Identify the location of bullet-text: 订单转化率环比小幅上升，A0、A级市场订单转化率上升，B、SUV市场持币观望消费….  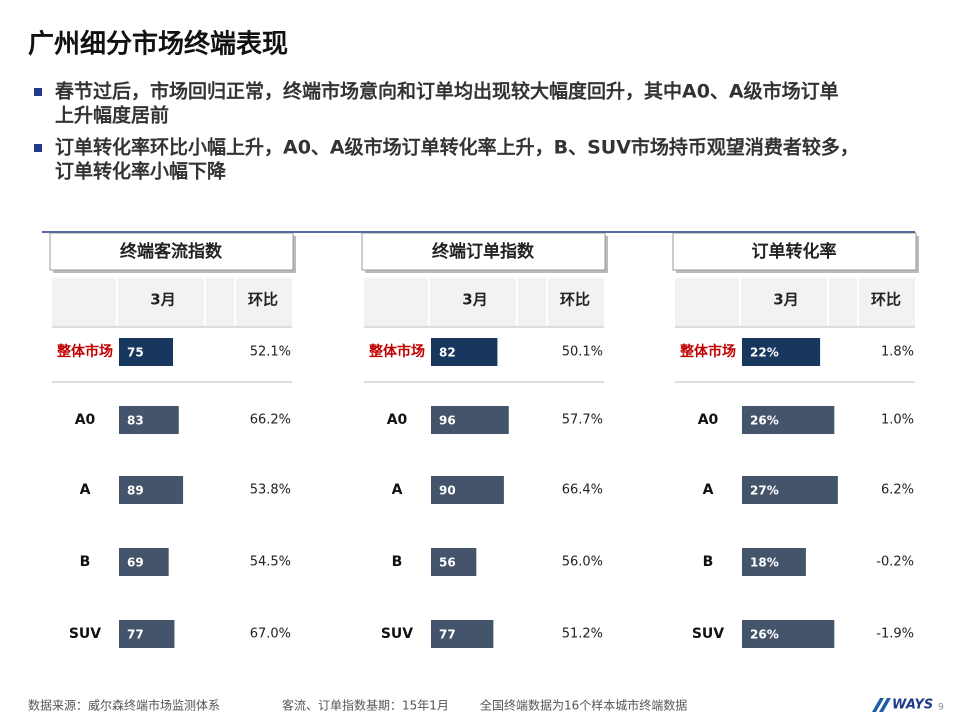
(457, 147).